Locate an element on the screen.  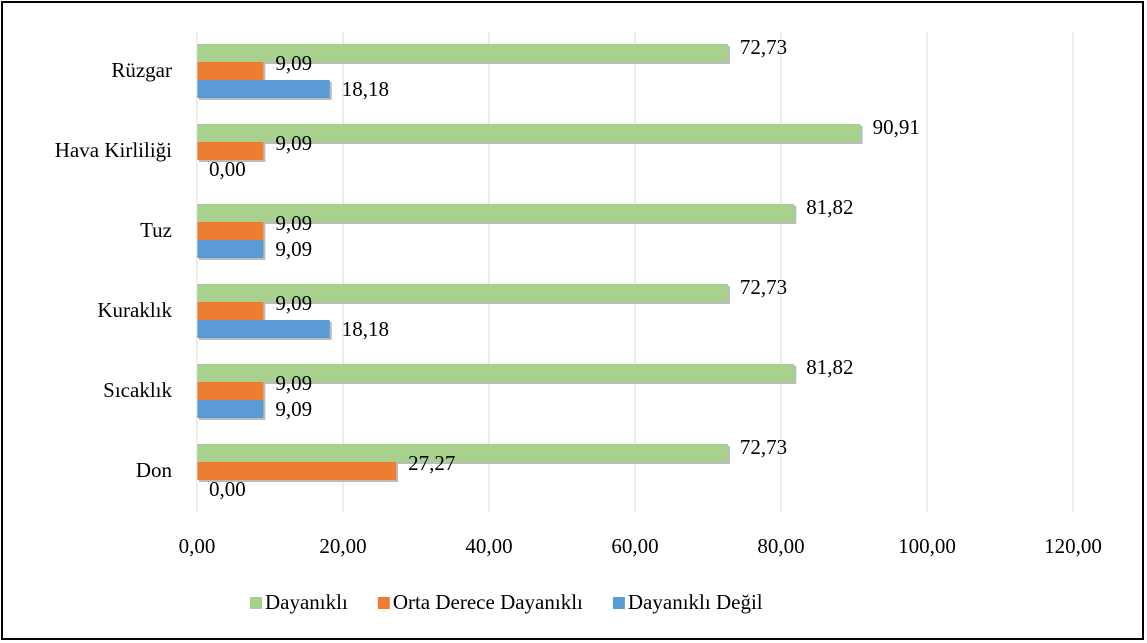
legend-label: Dayanıklı is located at coordinates (306, 602).